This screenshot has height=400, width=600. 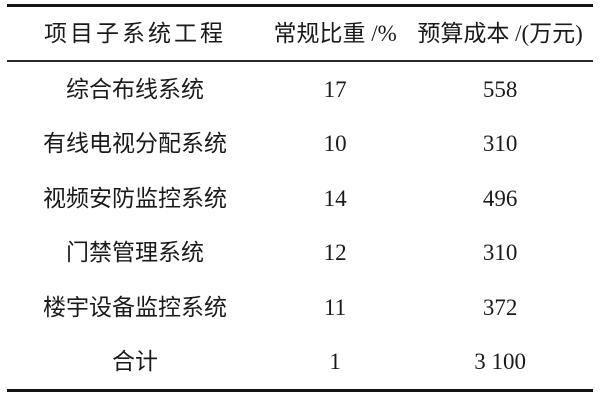 I want to click on column-header-cost: 预算成本 /(万元), so click(x=500, y=33).